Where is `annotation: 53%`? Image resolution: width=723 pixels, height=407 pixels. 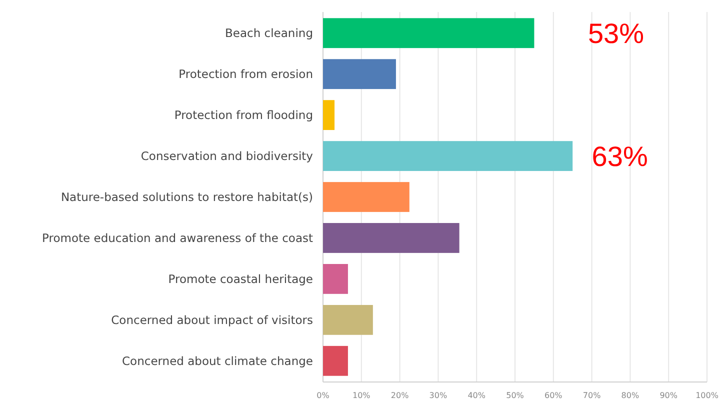
annotation: 53% is located at coordinates (616, 33).